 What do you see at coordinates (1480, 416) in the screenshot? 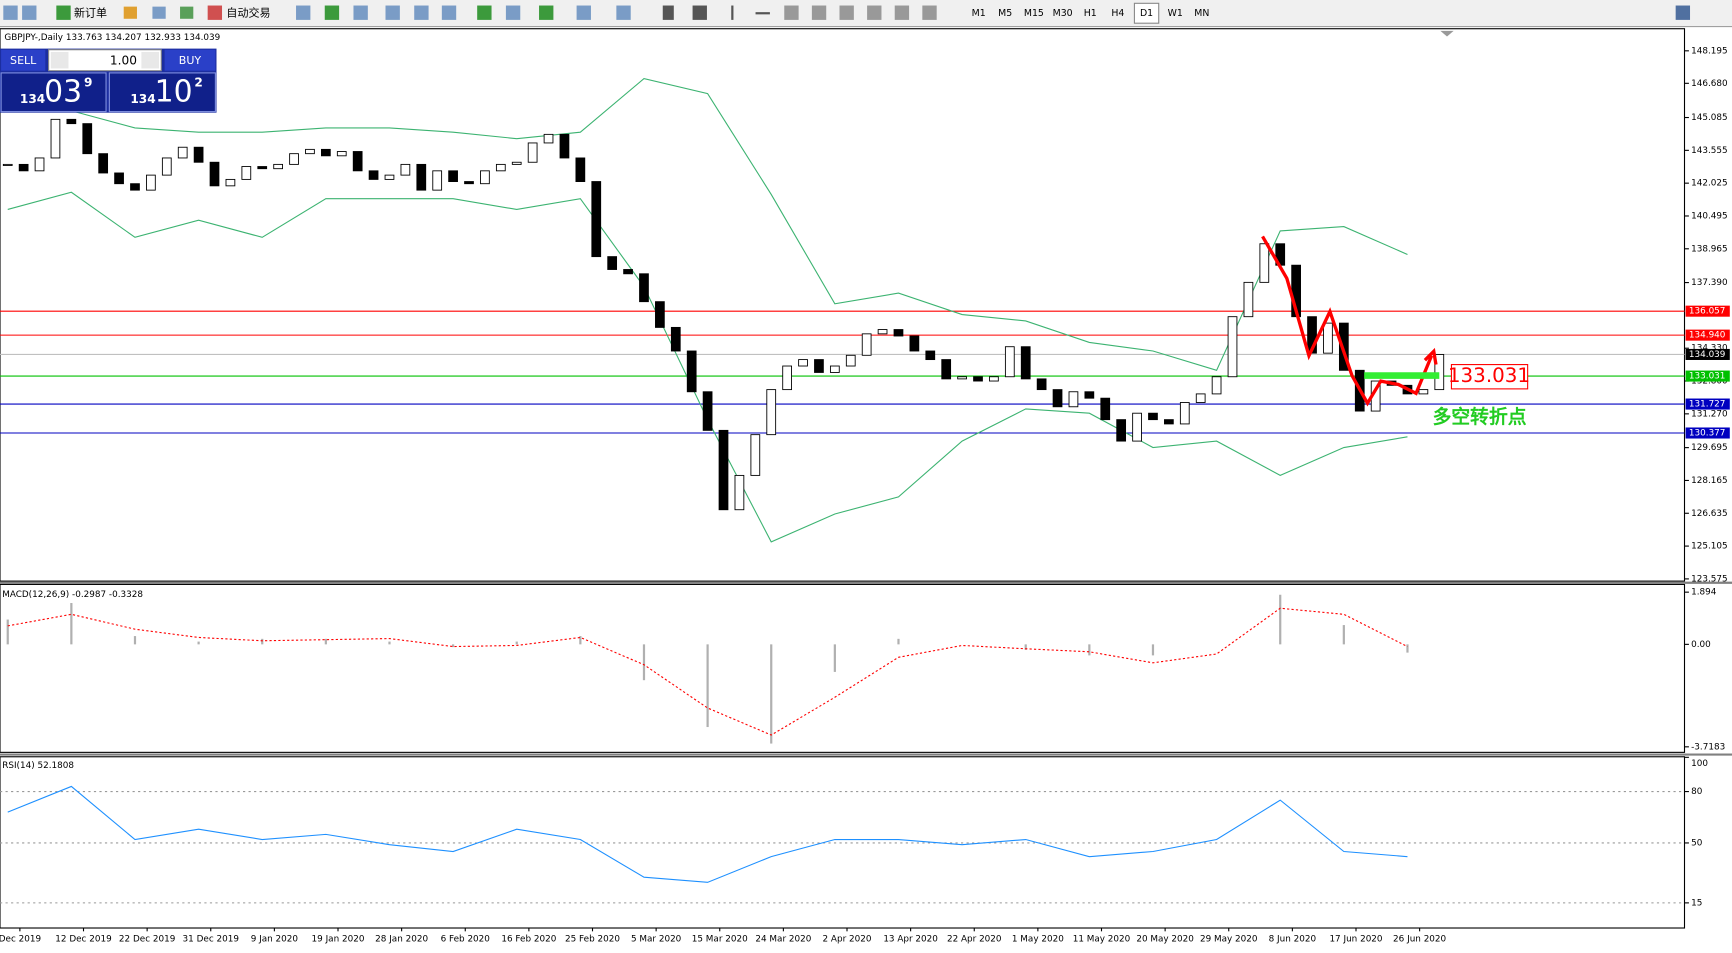
I see `annotation-text: 多空转折点` at bounding box center [1480, 416].